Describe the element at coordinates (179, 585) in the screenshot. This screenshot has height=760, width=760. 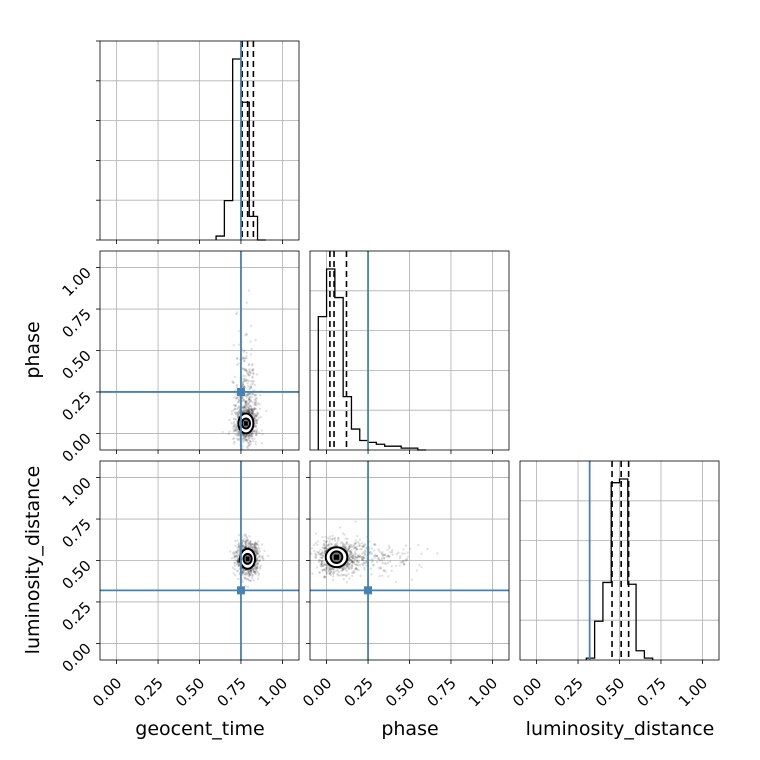
I see `scatter-geocent-time-vs-luminosity-distance: 0.00 0.25 0.50 0.75 1.000.000.250.500.751.00` at that location.